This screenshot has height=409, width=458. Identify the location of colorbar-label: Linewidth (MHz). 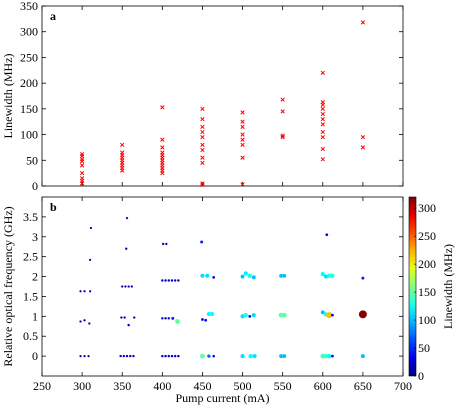
(448, 286).